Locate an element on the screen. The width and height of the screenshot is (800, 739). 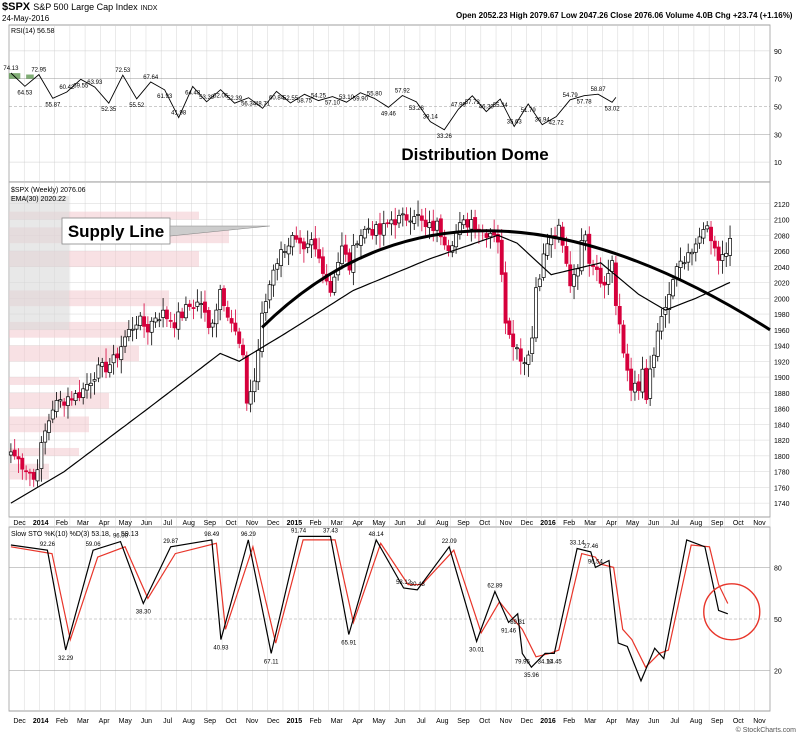
sto-tick-label: 50 is located at coordinates (778, 620).